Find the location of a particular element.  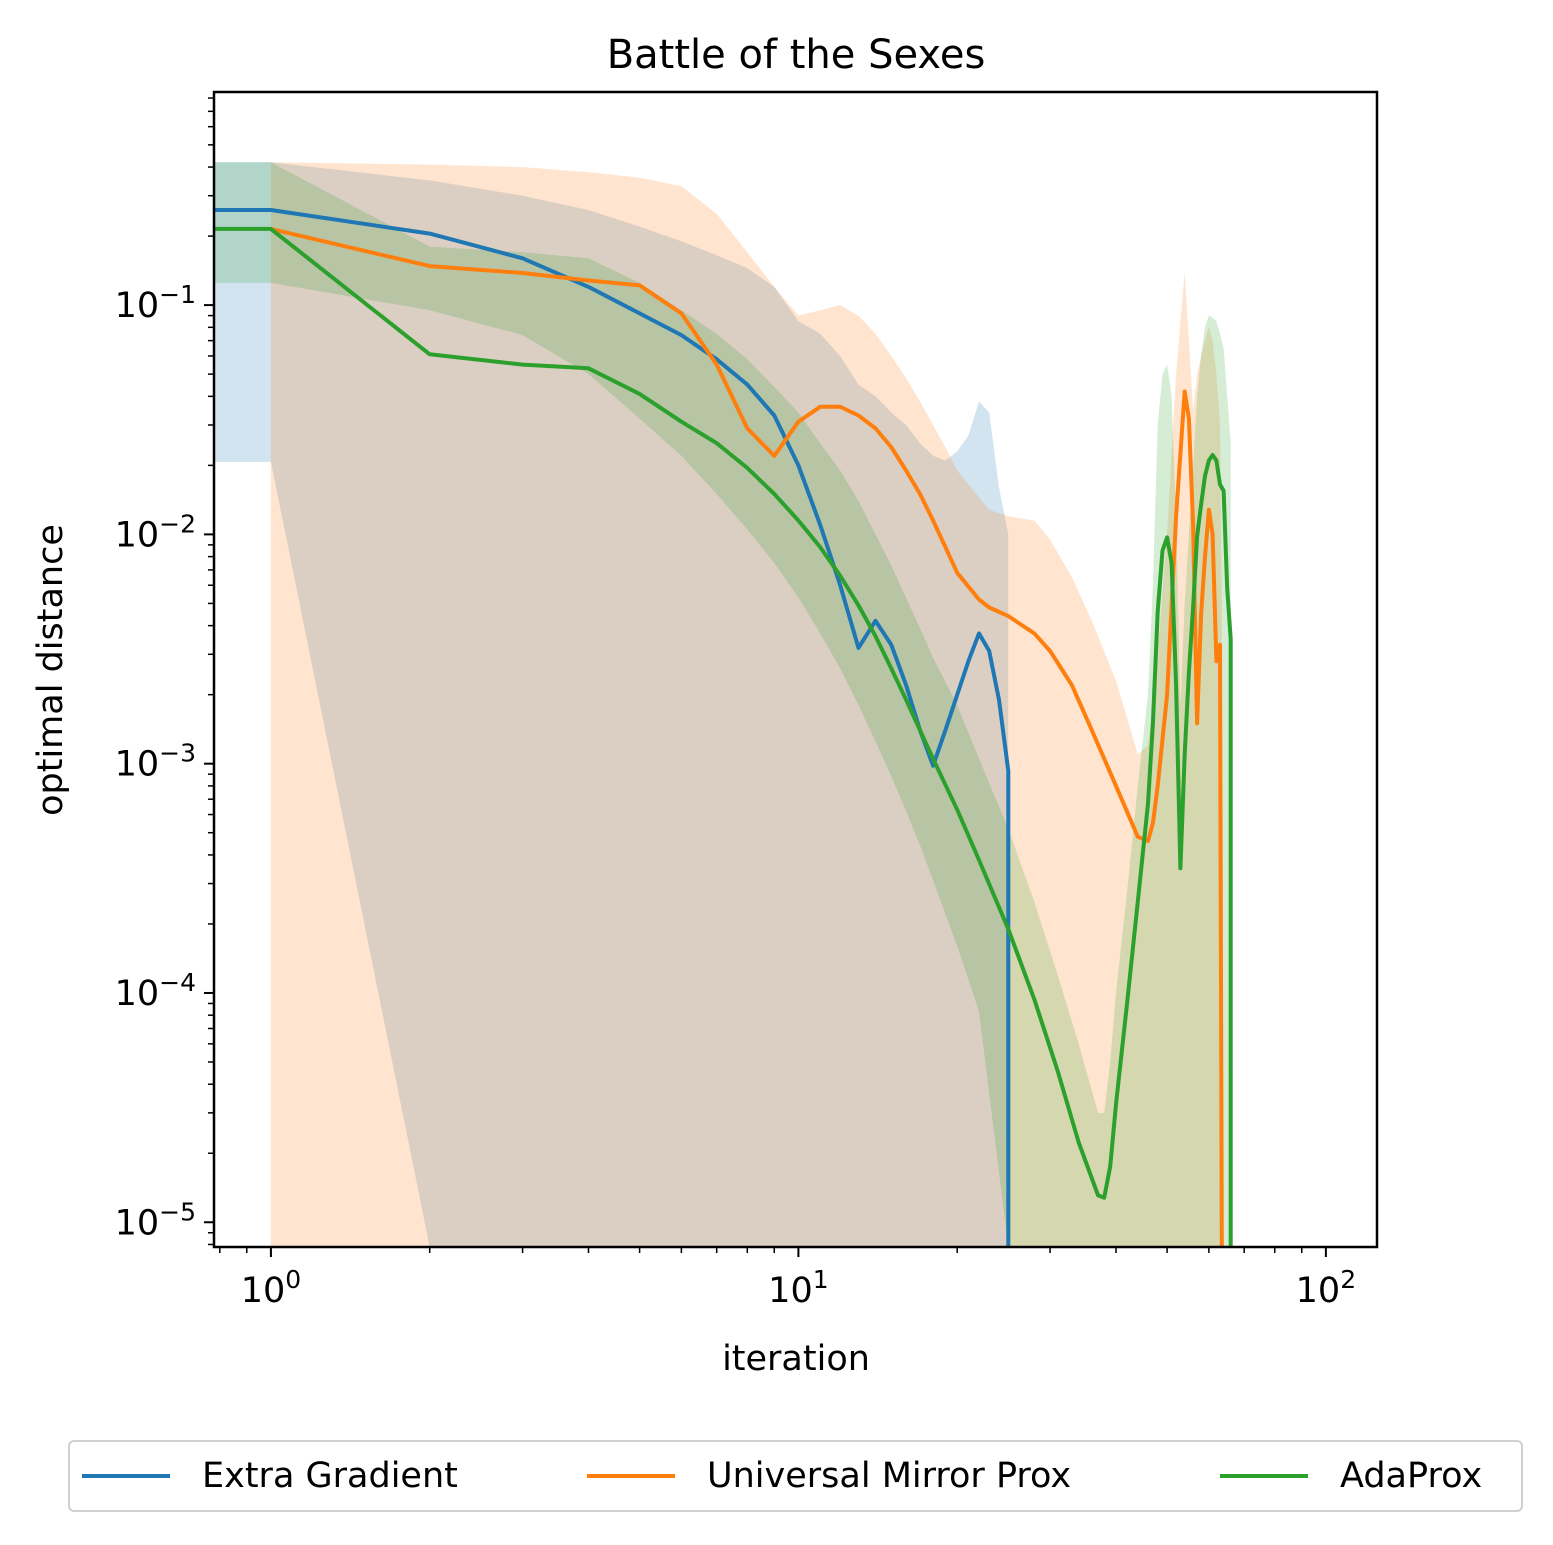

y-axis-label: optimal distance is located at coordinates (51, 670).